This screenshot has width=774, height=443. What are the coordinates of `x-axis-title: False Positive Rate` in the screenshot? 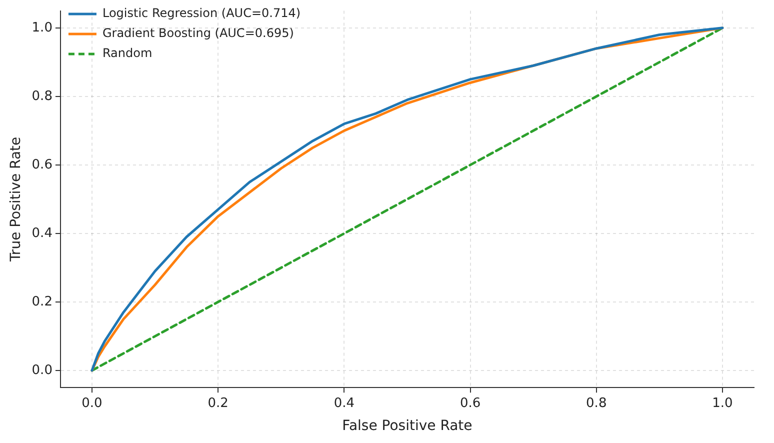 It's located at (407, 426).